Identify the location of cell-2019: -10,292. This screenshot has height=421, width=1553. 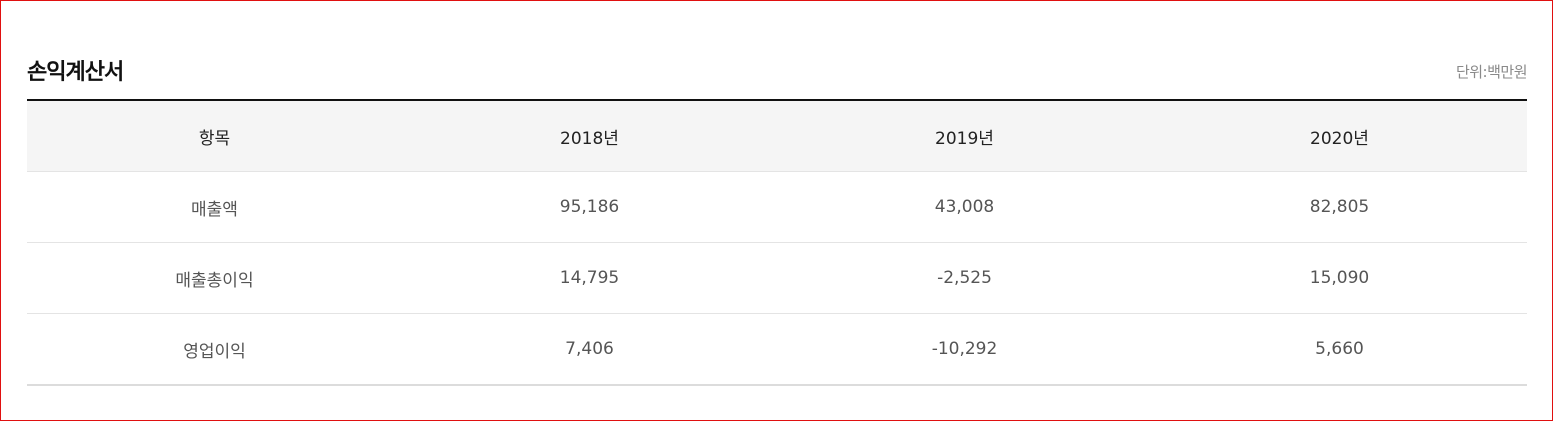
(964, 349).